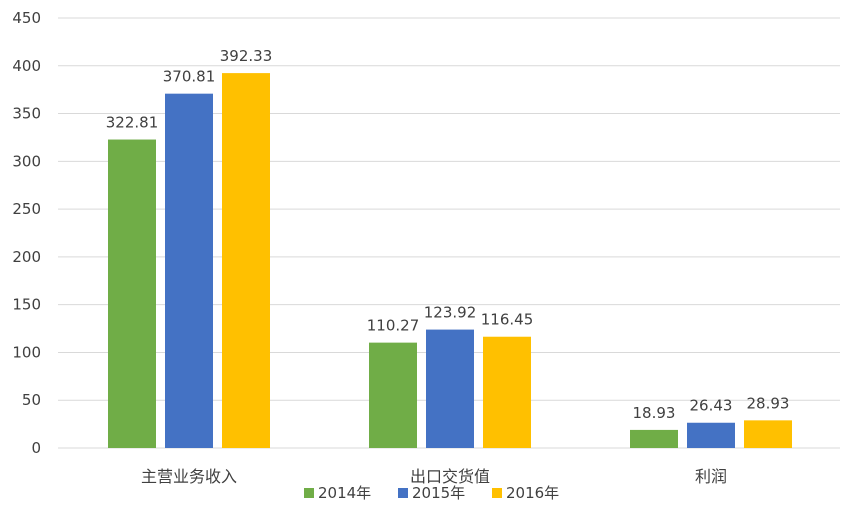  What do you see at coordinates (132, 123) in the screenshot?
I see `data-label: 322.81` at bounding box center [132, 123].